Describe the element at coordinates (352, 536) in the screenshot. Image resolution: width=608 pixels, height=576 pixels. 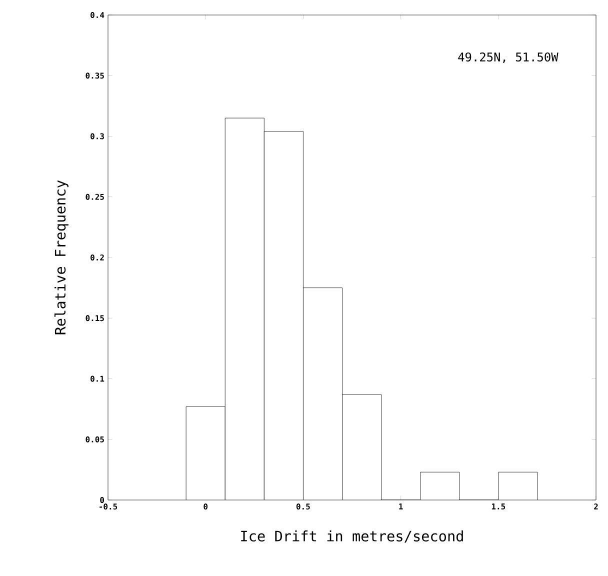
I see `x-axis-title: Ice Drift in metres/second` at that location.